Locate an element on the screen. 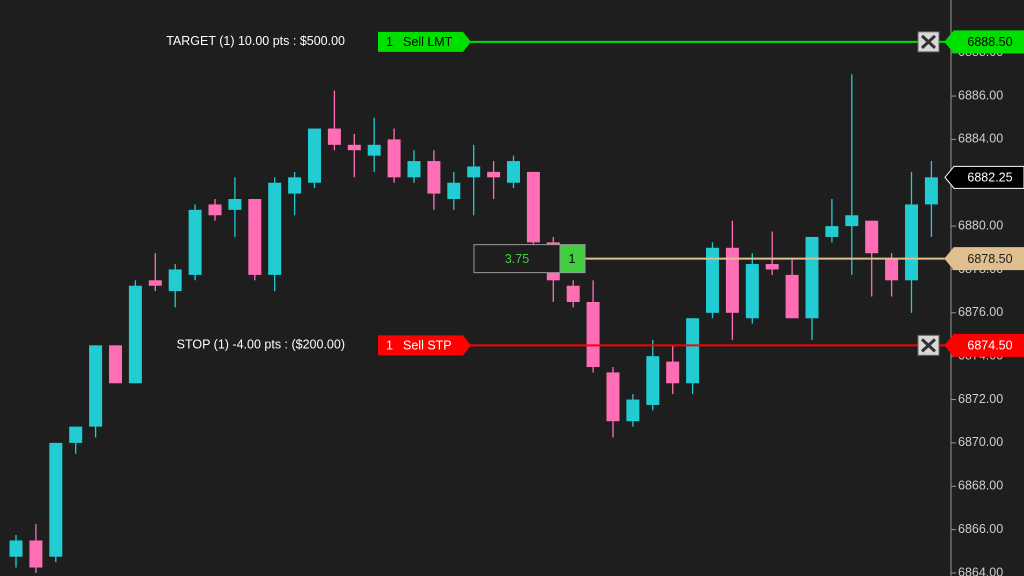  order-action: Sell STP is located at coordinates (427, 346).